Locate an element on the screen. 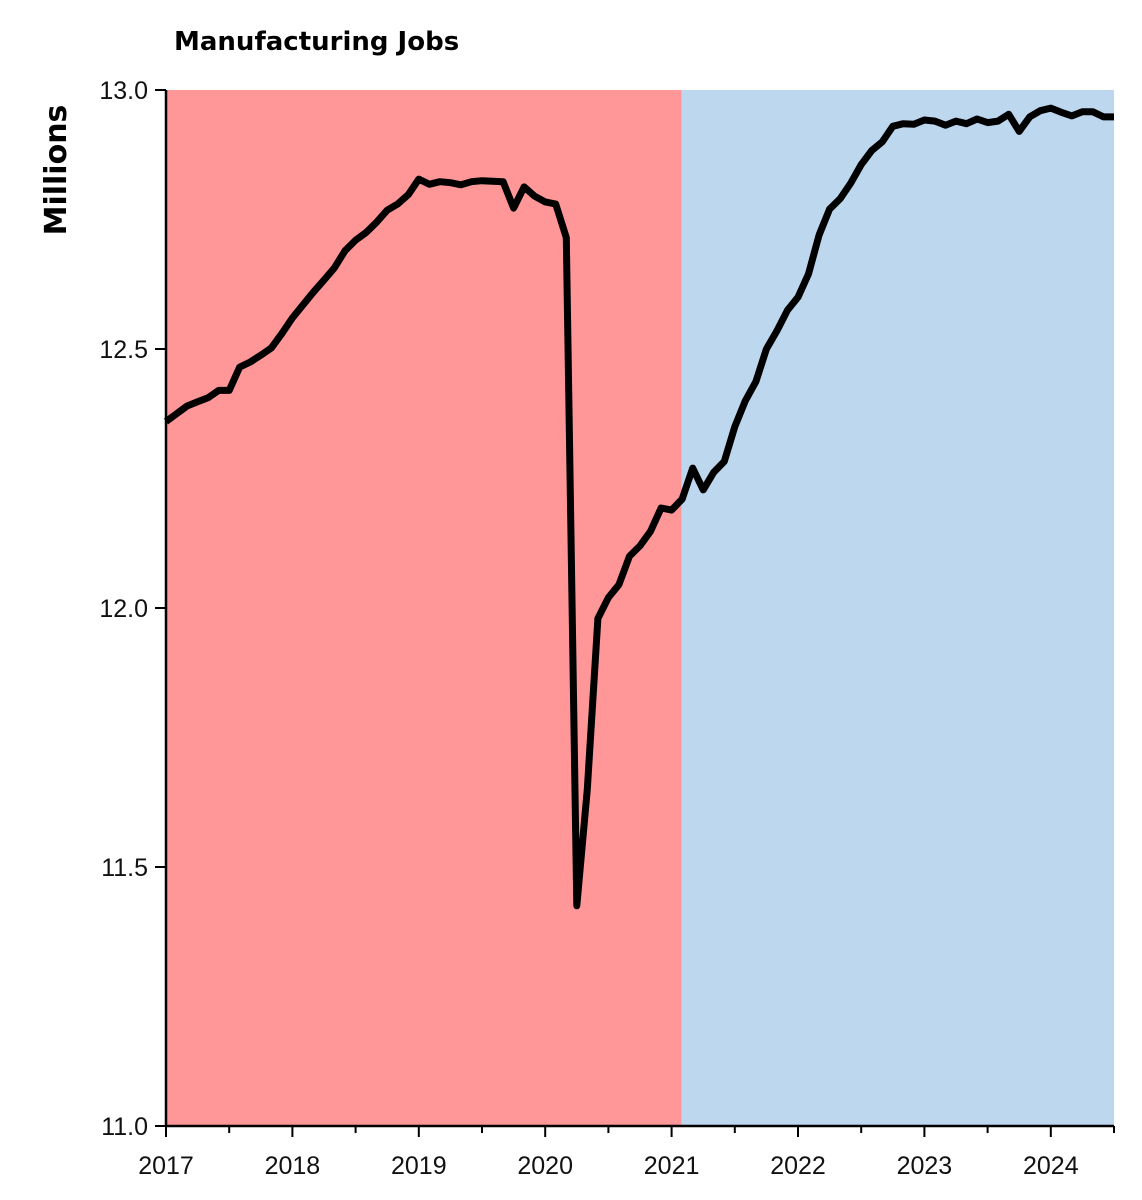 This screenshot has height=1200, width=1142. x-tick-label: 2018 is located at coordinates (293, 1166).